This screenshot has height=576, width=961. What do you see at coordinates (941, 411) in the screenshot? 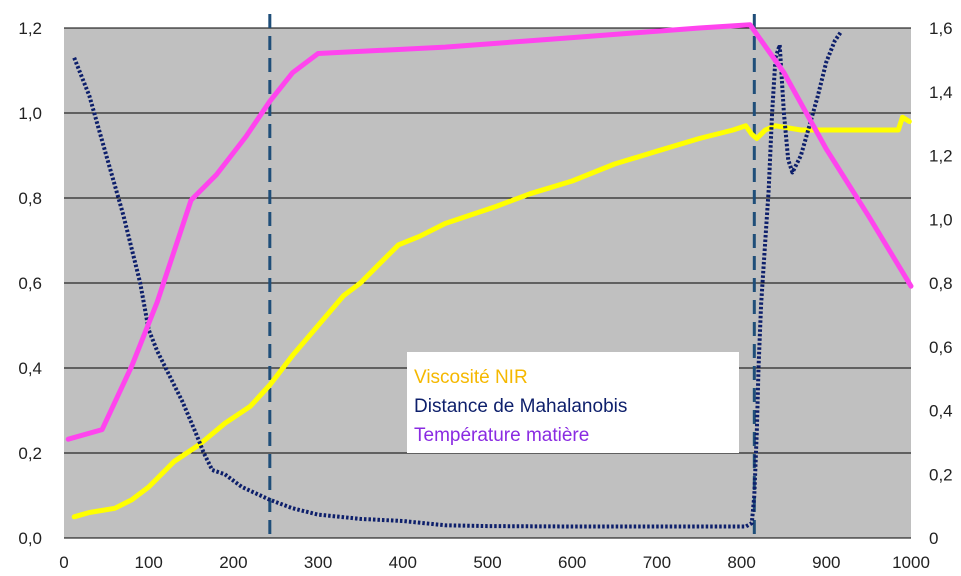
I see `y2-tick-label: 0,4` at bounding box center [941, 411].